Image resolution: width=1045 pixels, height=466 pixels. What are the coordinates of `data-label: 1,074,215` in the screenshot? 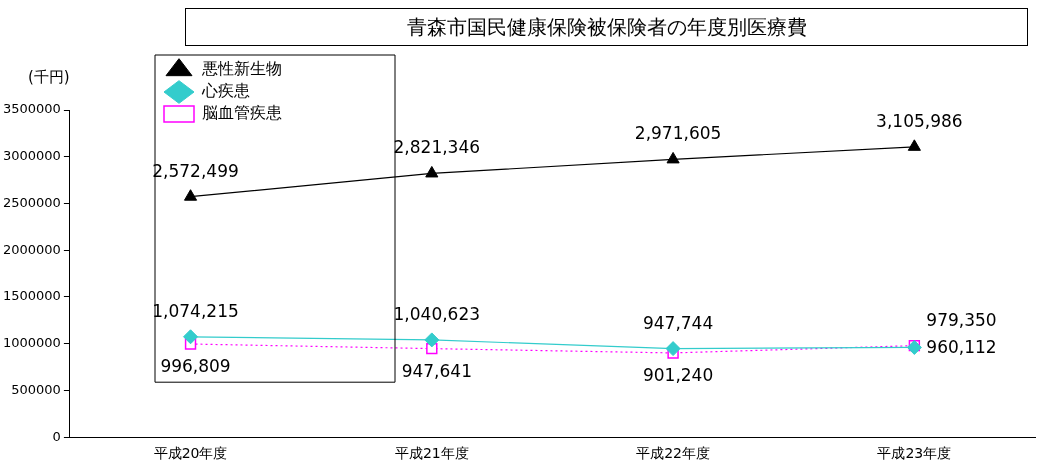 It's located at (195, 310).